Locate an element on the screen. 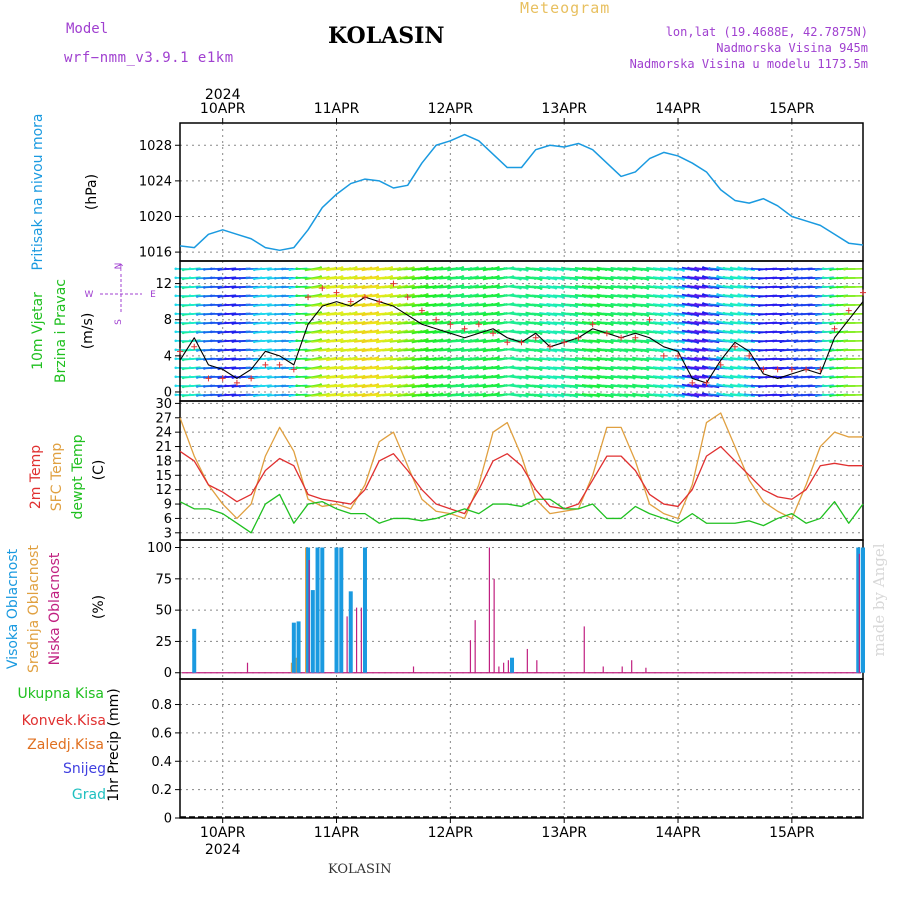 The width and height of the screenshot is (900, 900). compass-north-arrow: ↑ is located at coordinates (121, 268).